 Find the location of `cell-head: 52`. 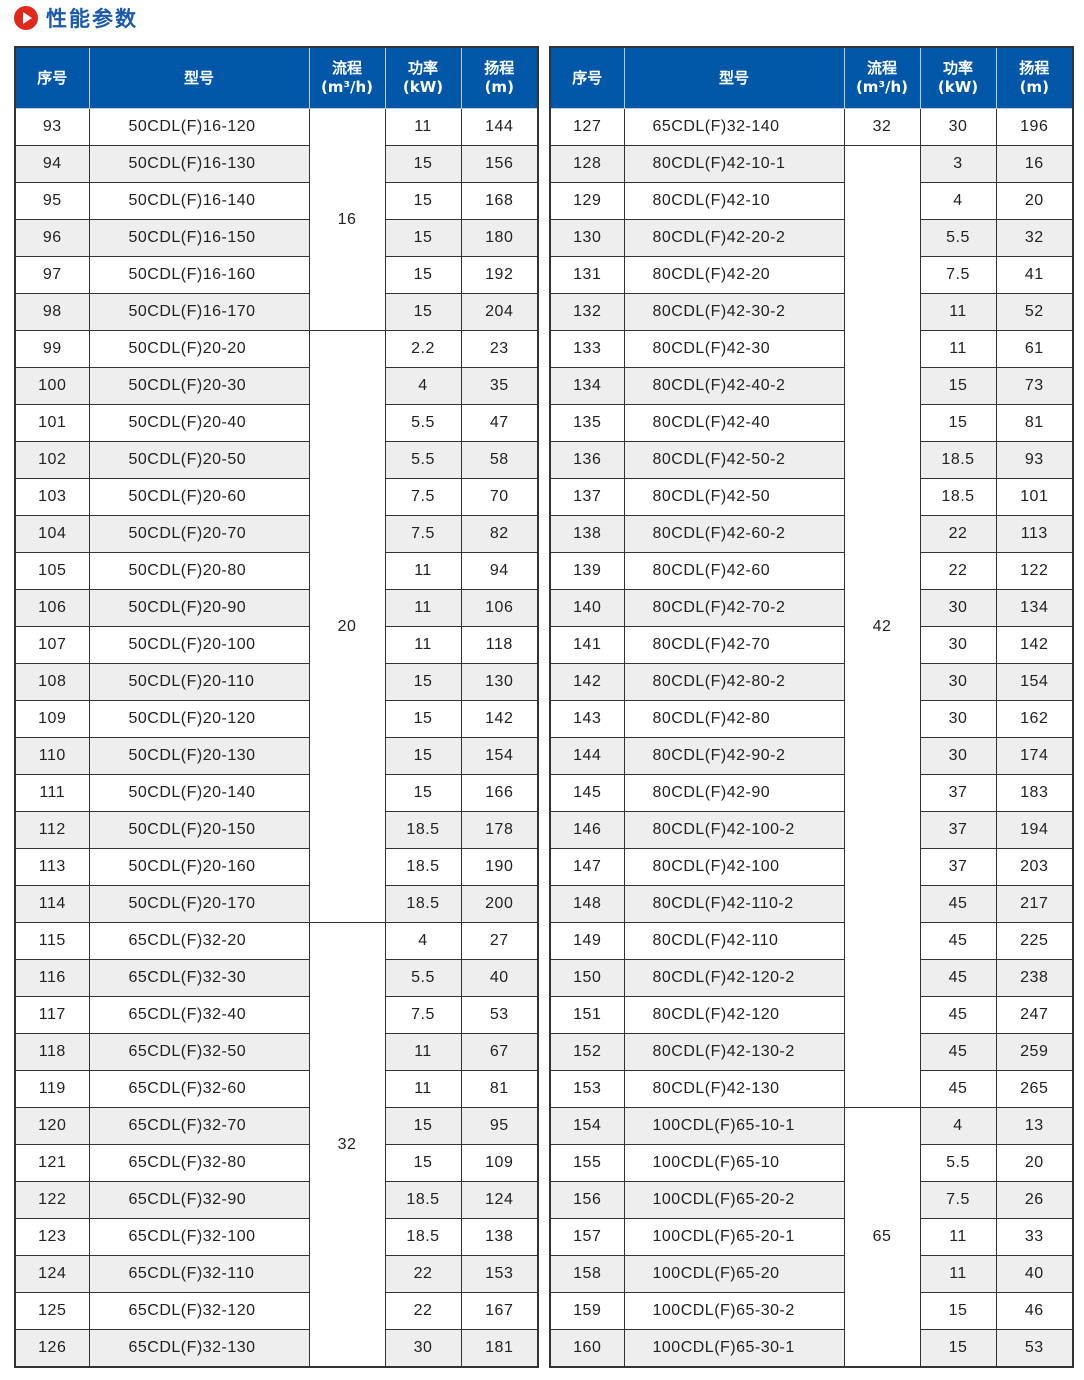

cell-head: 52 is located at coordinates (1034, 312).